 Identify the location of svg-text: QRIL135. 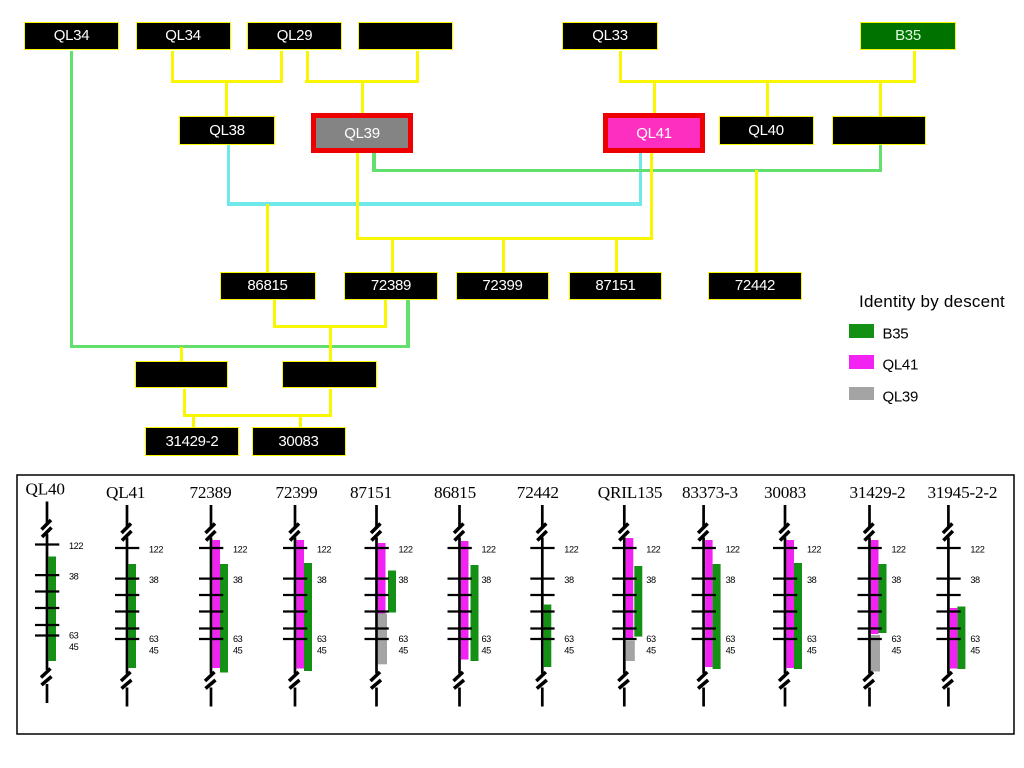
(630, 492).